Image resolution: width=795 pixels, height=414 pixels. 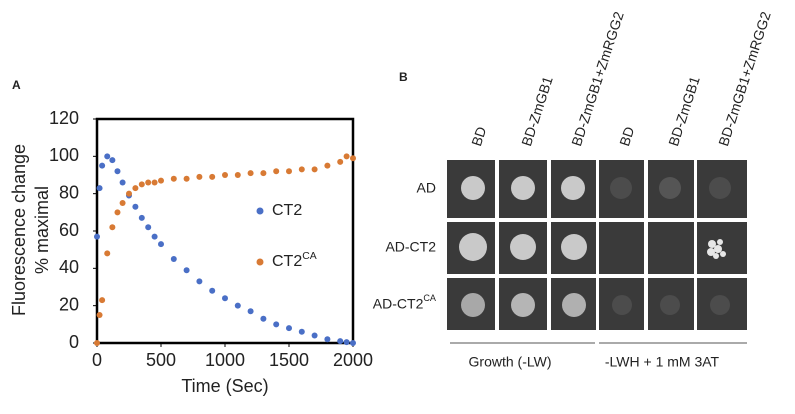 What do you see at coordinates (19, 230) in the screenshot?
I see `y-axis-label: Fluorescence change` at bounding box center [19, 230].